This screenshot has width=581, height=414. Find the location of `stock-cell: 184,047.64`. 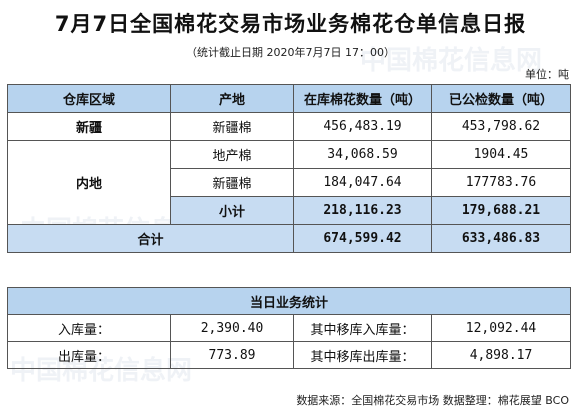

stock-cell: 184,047.64 is located at coordinates (362, 182).